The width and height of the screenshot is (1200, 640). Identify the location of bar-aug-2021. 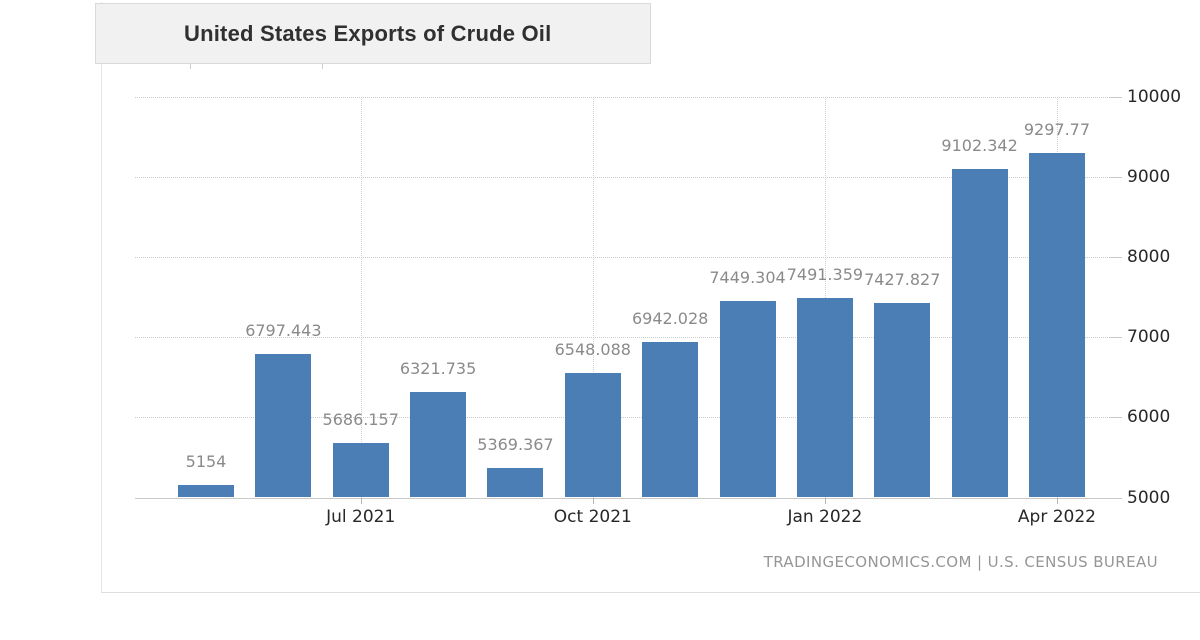
(438, 444).